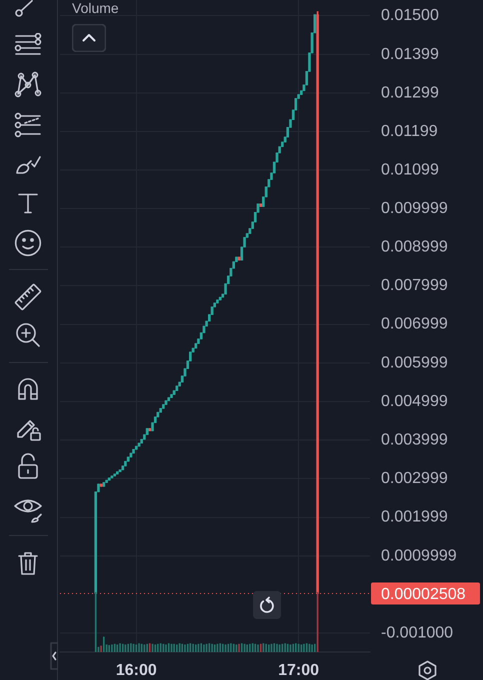 This screenshot has height=680, width=483. I want to click on y-tick-label: 0.004999, so click(414, 401).